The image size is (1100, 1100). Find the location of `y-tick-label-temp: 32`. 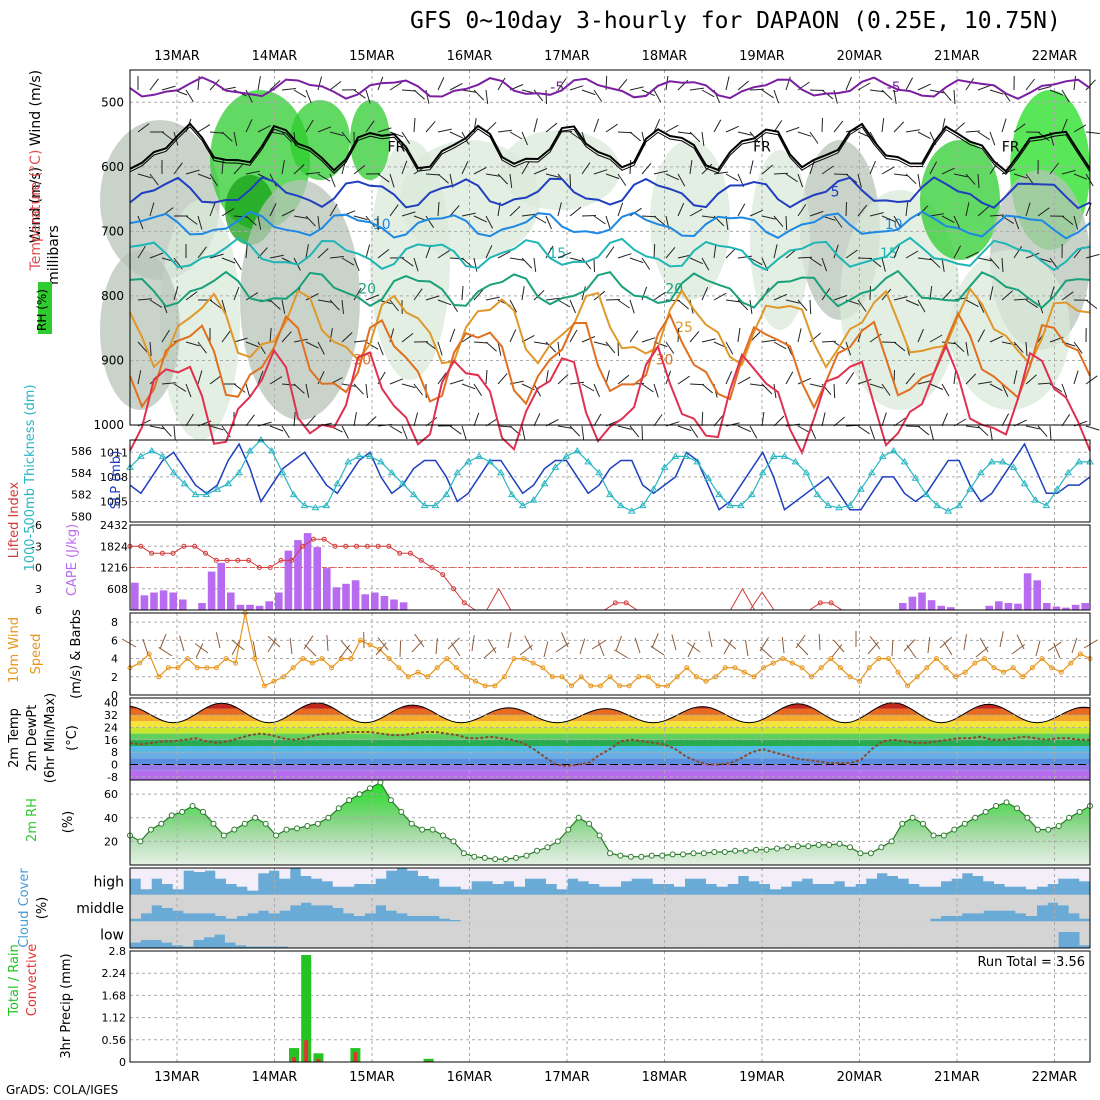

y-tick-label-temp: 32 is located at coordinates (111, 715).